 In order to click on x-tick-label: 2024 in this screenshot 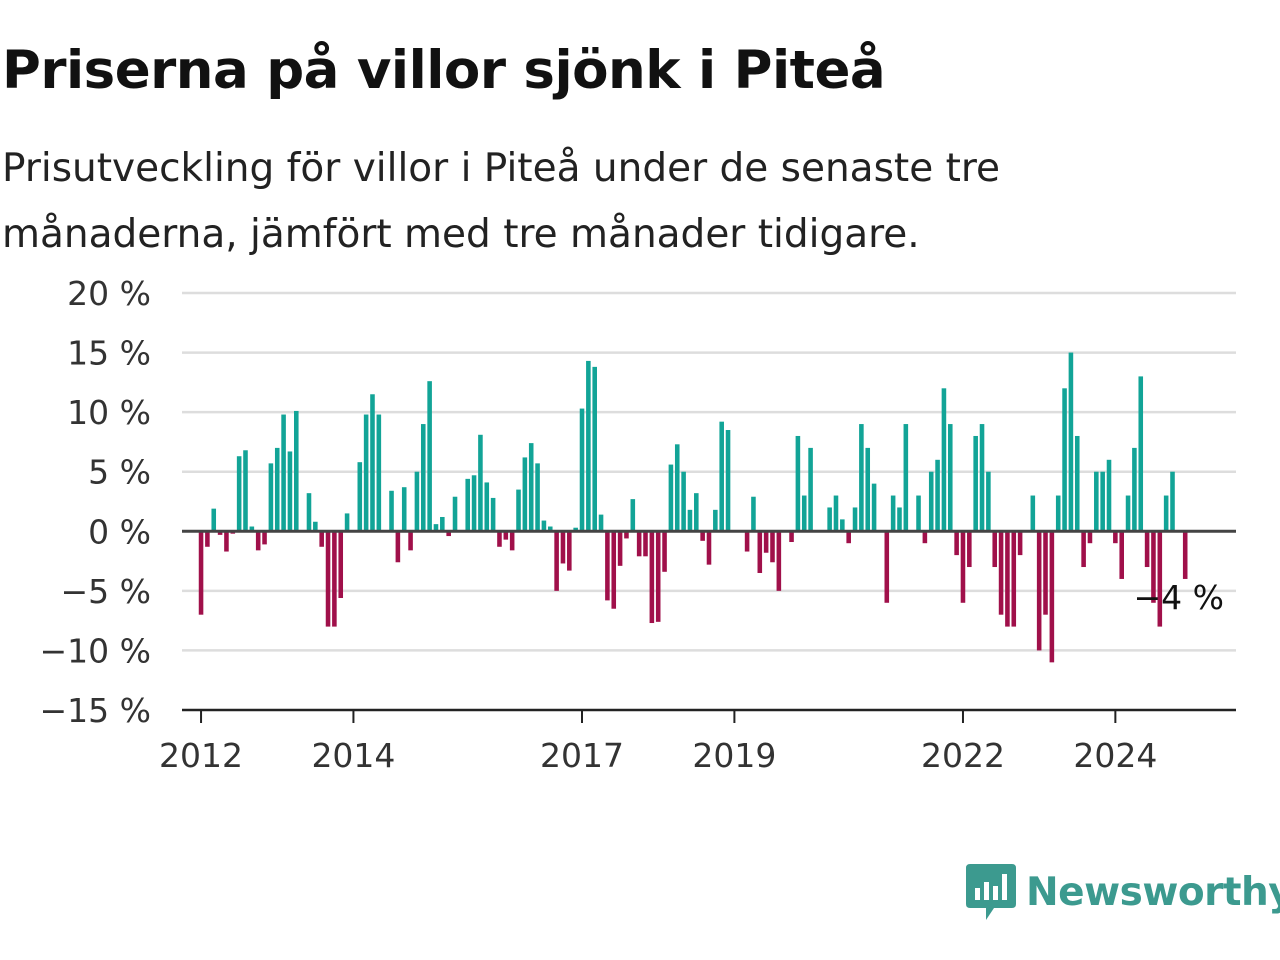, I will do `click(1115, 755)`.